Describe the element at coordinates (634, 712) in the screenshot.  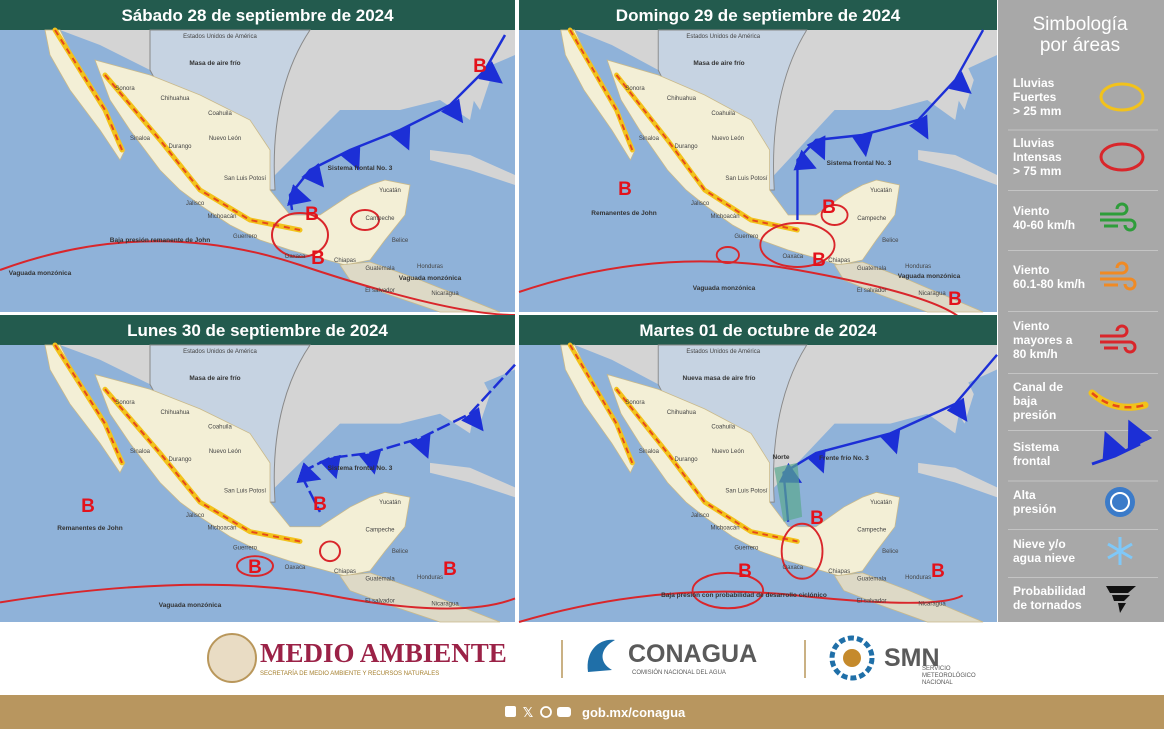
I see `link: gob.mx/conagua` at that location.